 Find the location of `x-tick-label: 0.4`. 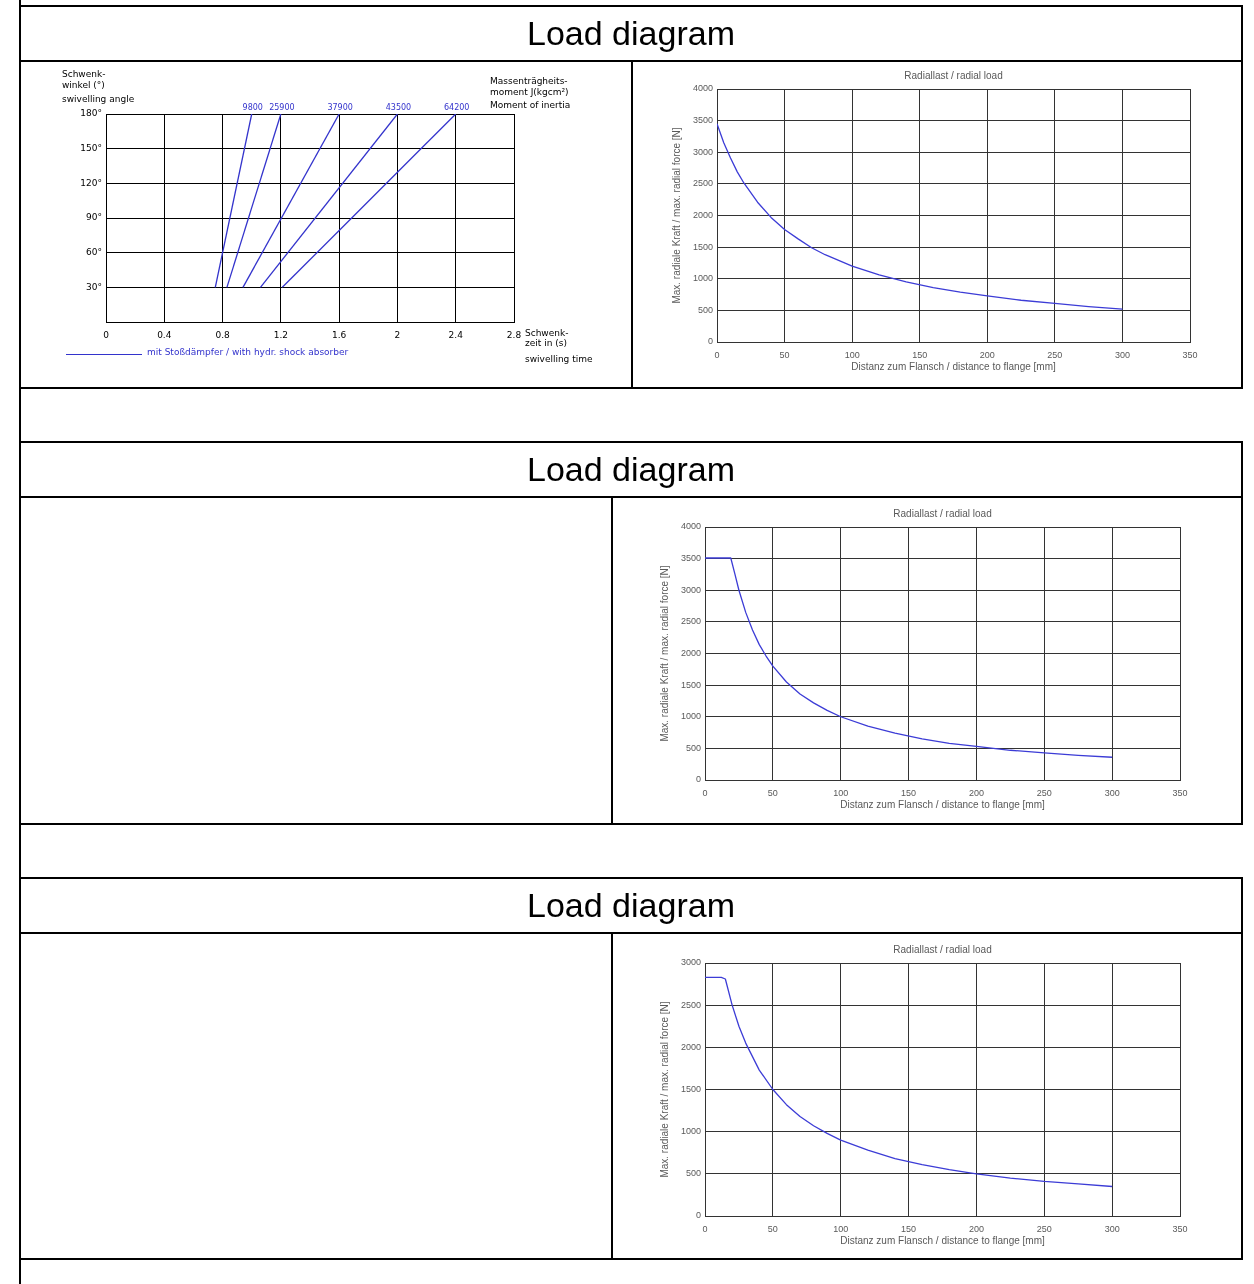

x-tick-label: 0.4 is located at coordinates (164, 334).